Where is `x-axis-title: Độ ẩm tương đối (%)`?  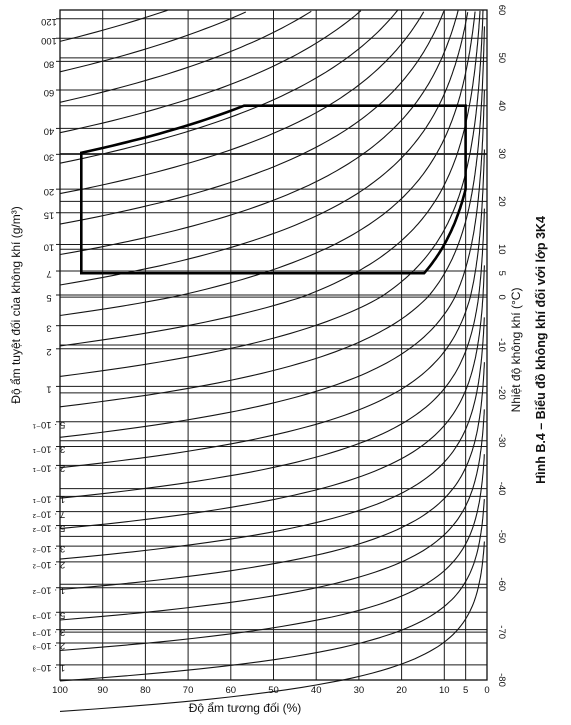
x-axis-title: Độ ẩm tương đối (%) is located at coordinates (245, 708).